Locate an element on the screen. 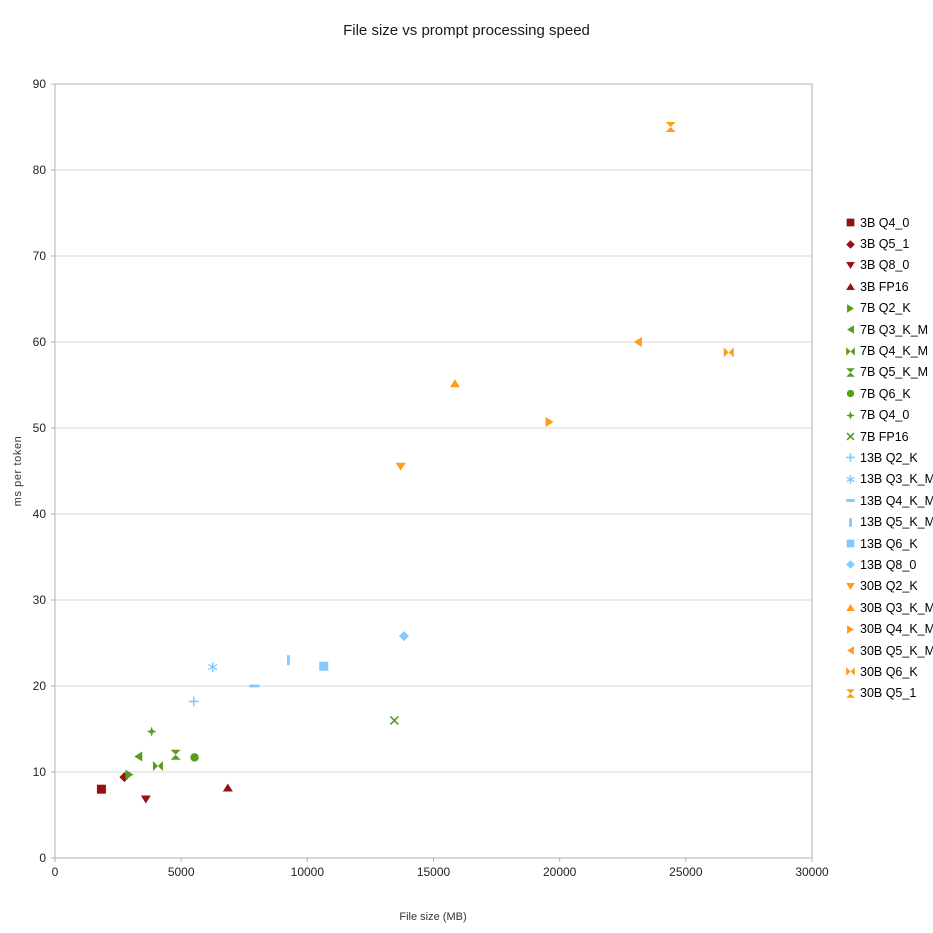 The width and height of the screenshot is (933, 933). data-point-13b-q3_k_m is located at coordinates (213, 667).